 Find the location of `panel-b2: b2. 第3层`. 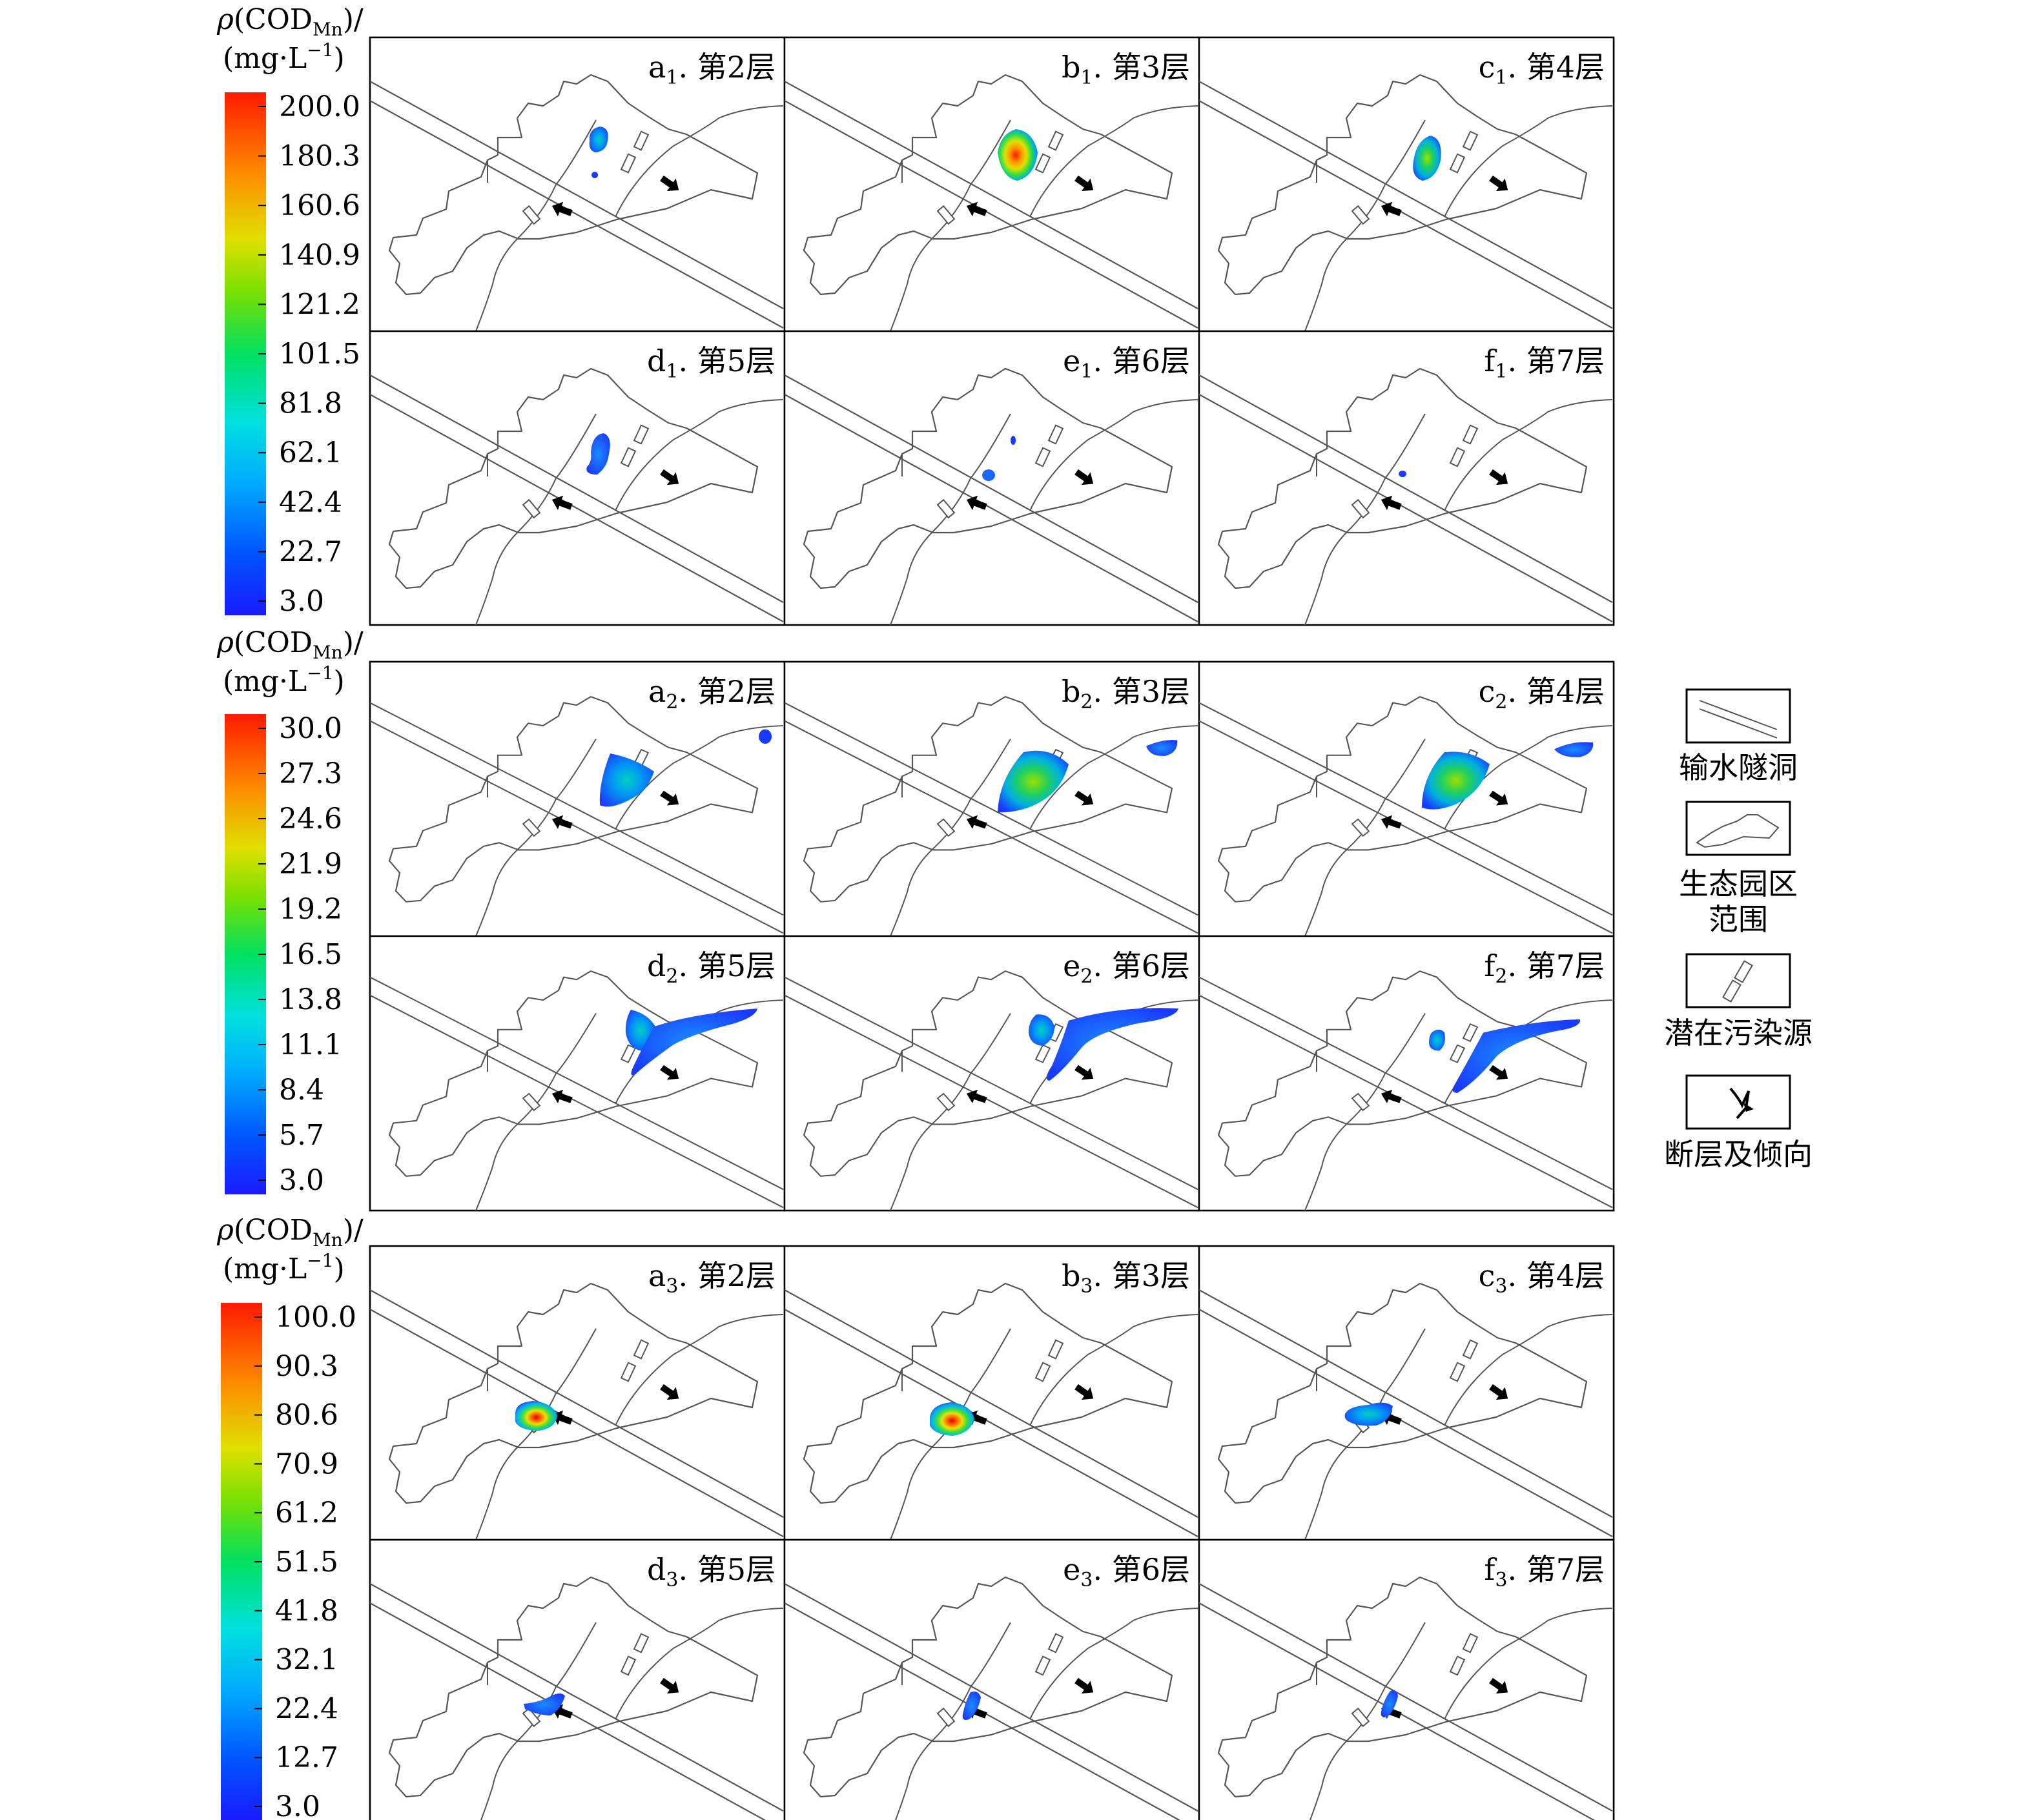

panel-b2: b2. 第3层 is located at coordinates (991, 798).